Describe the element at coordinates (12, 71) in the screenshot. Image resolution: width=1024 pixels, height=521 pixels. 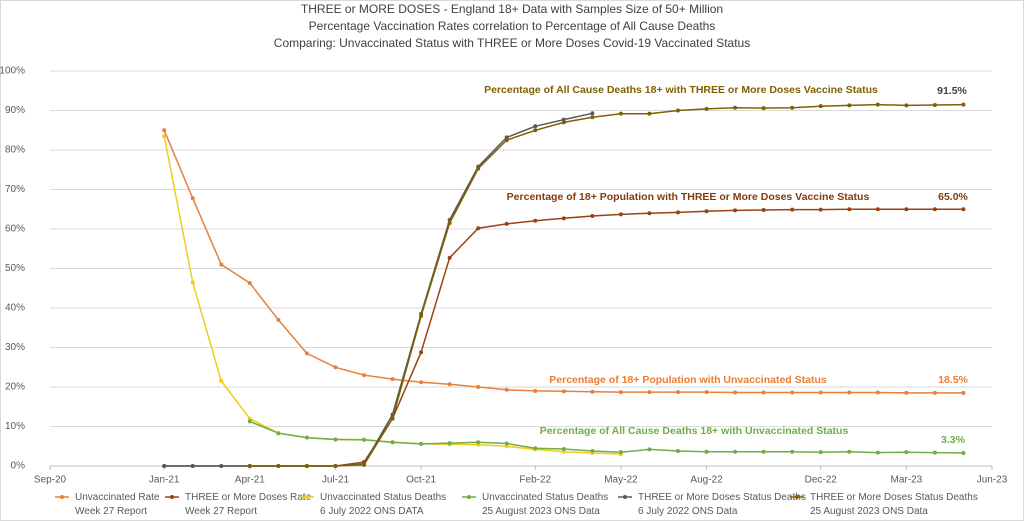
I see `y-tick-label: 100%` at that location.